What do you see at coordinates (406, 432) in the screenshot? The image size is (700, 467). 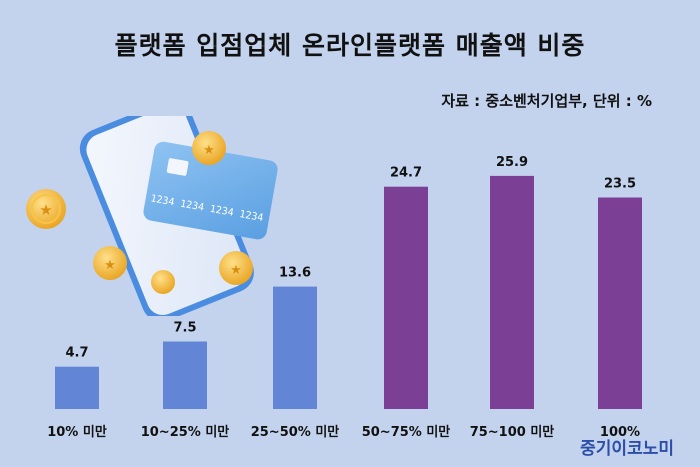 I see `category-label-3: 50~75% 미만` at bounding box center [406, 432].